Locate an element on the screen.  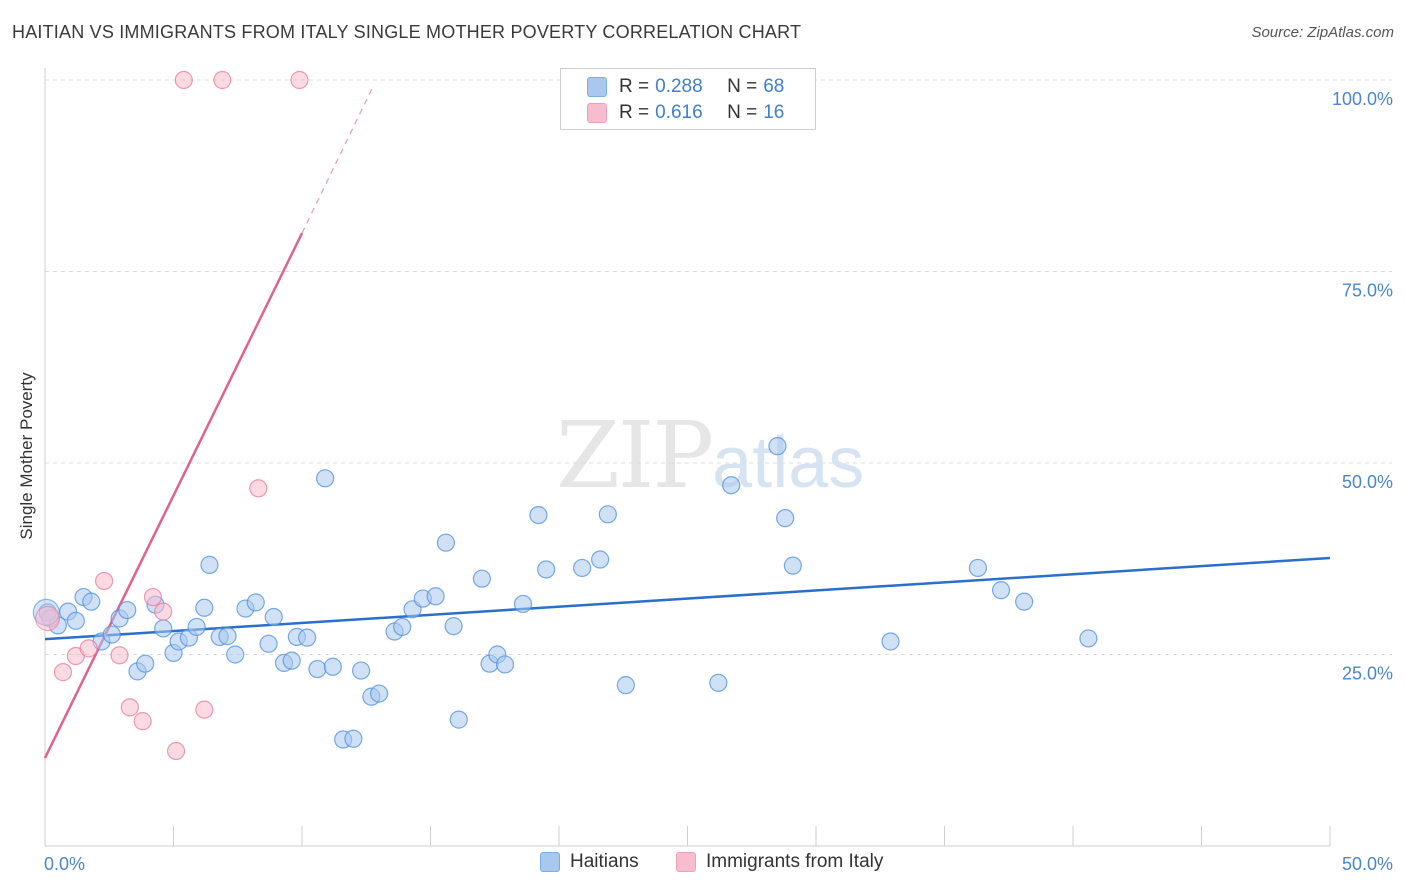
legend-r-value: 0.288 is located at coordinates (679, 86).